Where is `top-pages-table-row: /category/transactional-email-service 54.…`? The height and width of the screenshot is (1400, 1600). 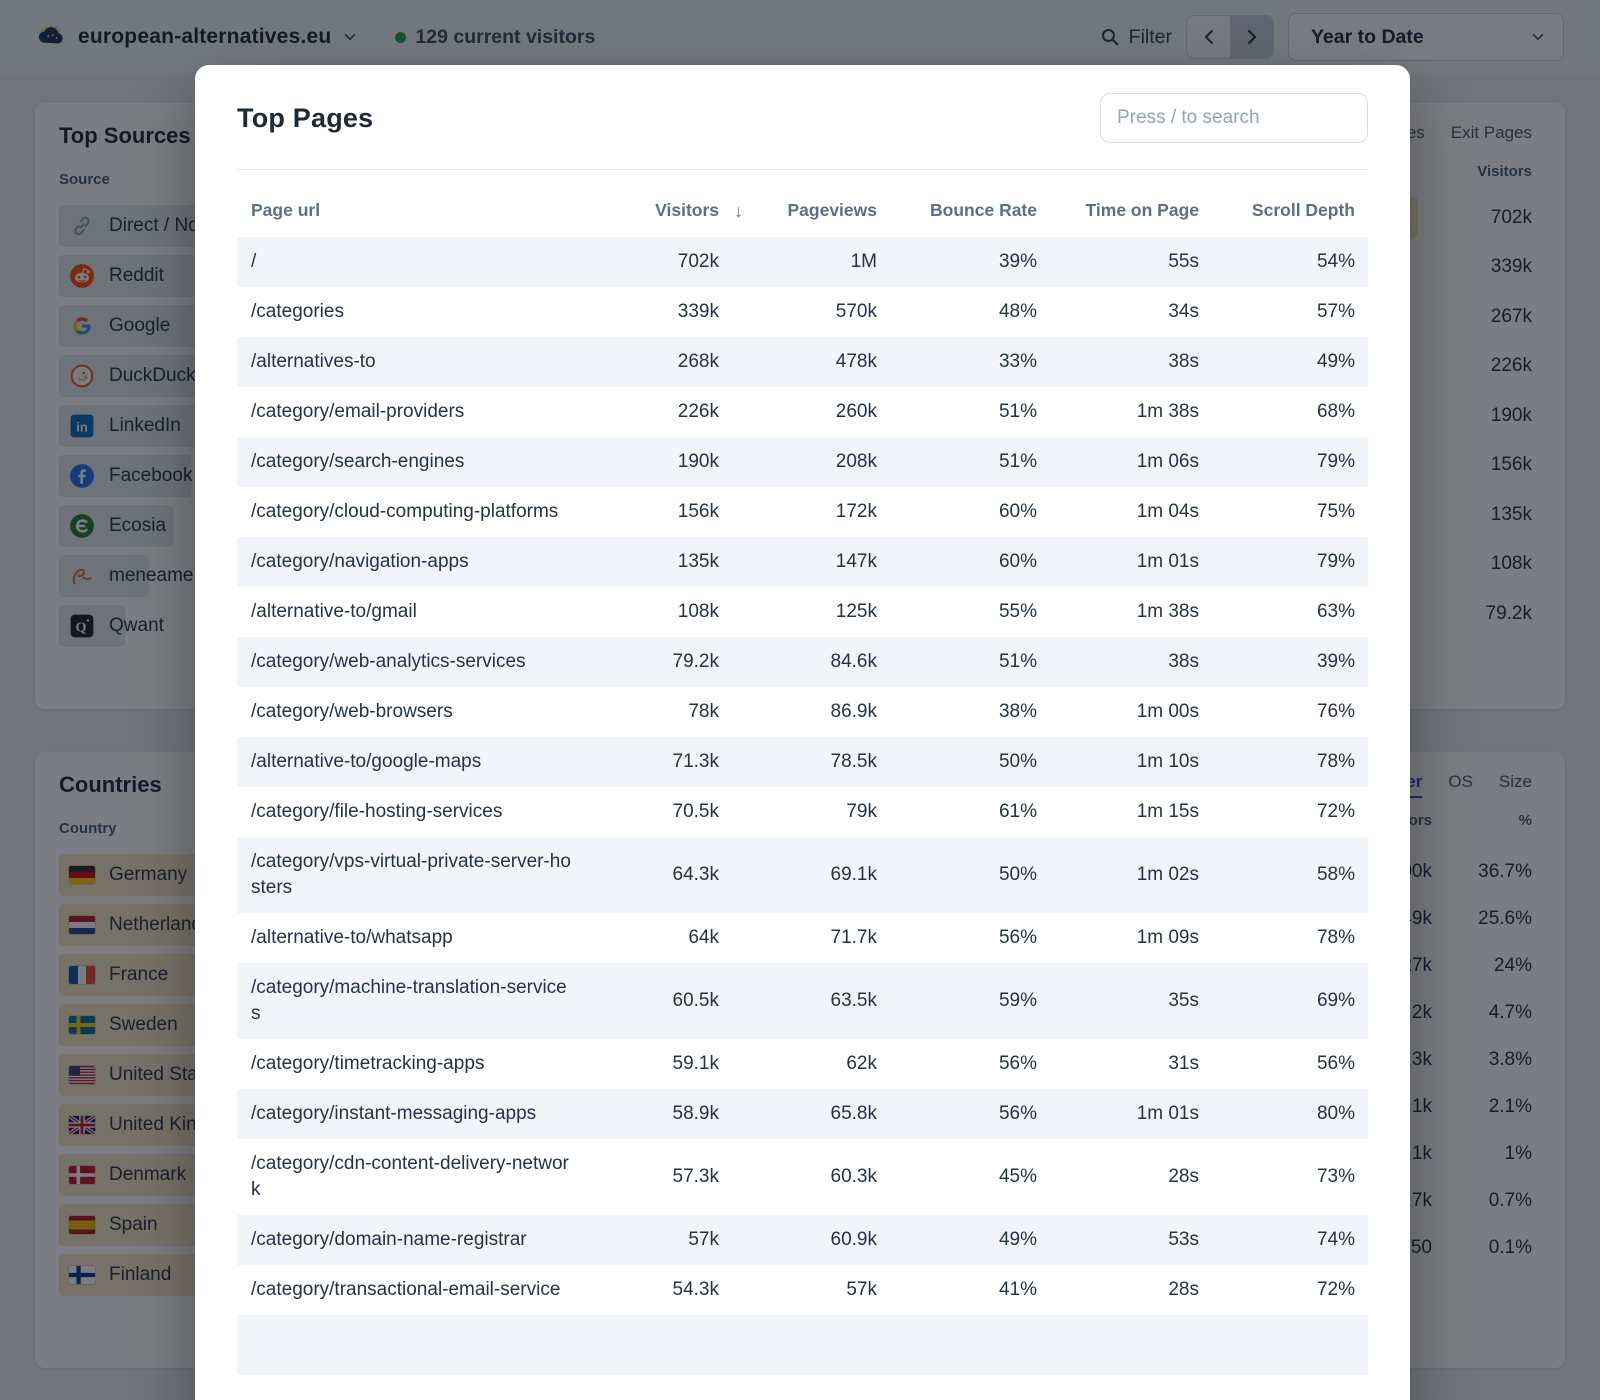 top-pages-table-row: /category/transactional-email-service 54.… is located at coordinates (802, 1290).